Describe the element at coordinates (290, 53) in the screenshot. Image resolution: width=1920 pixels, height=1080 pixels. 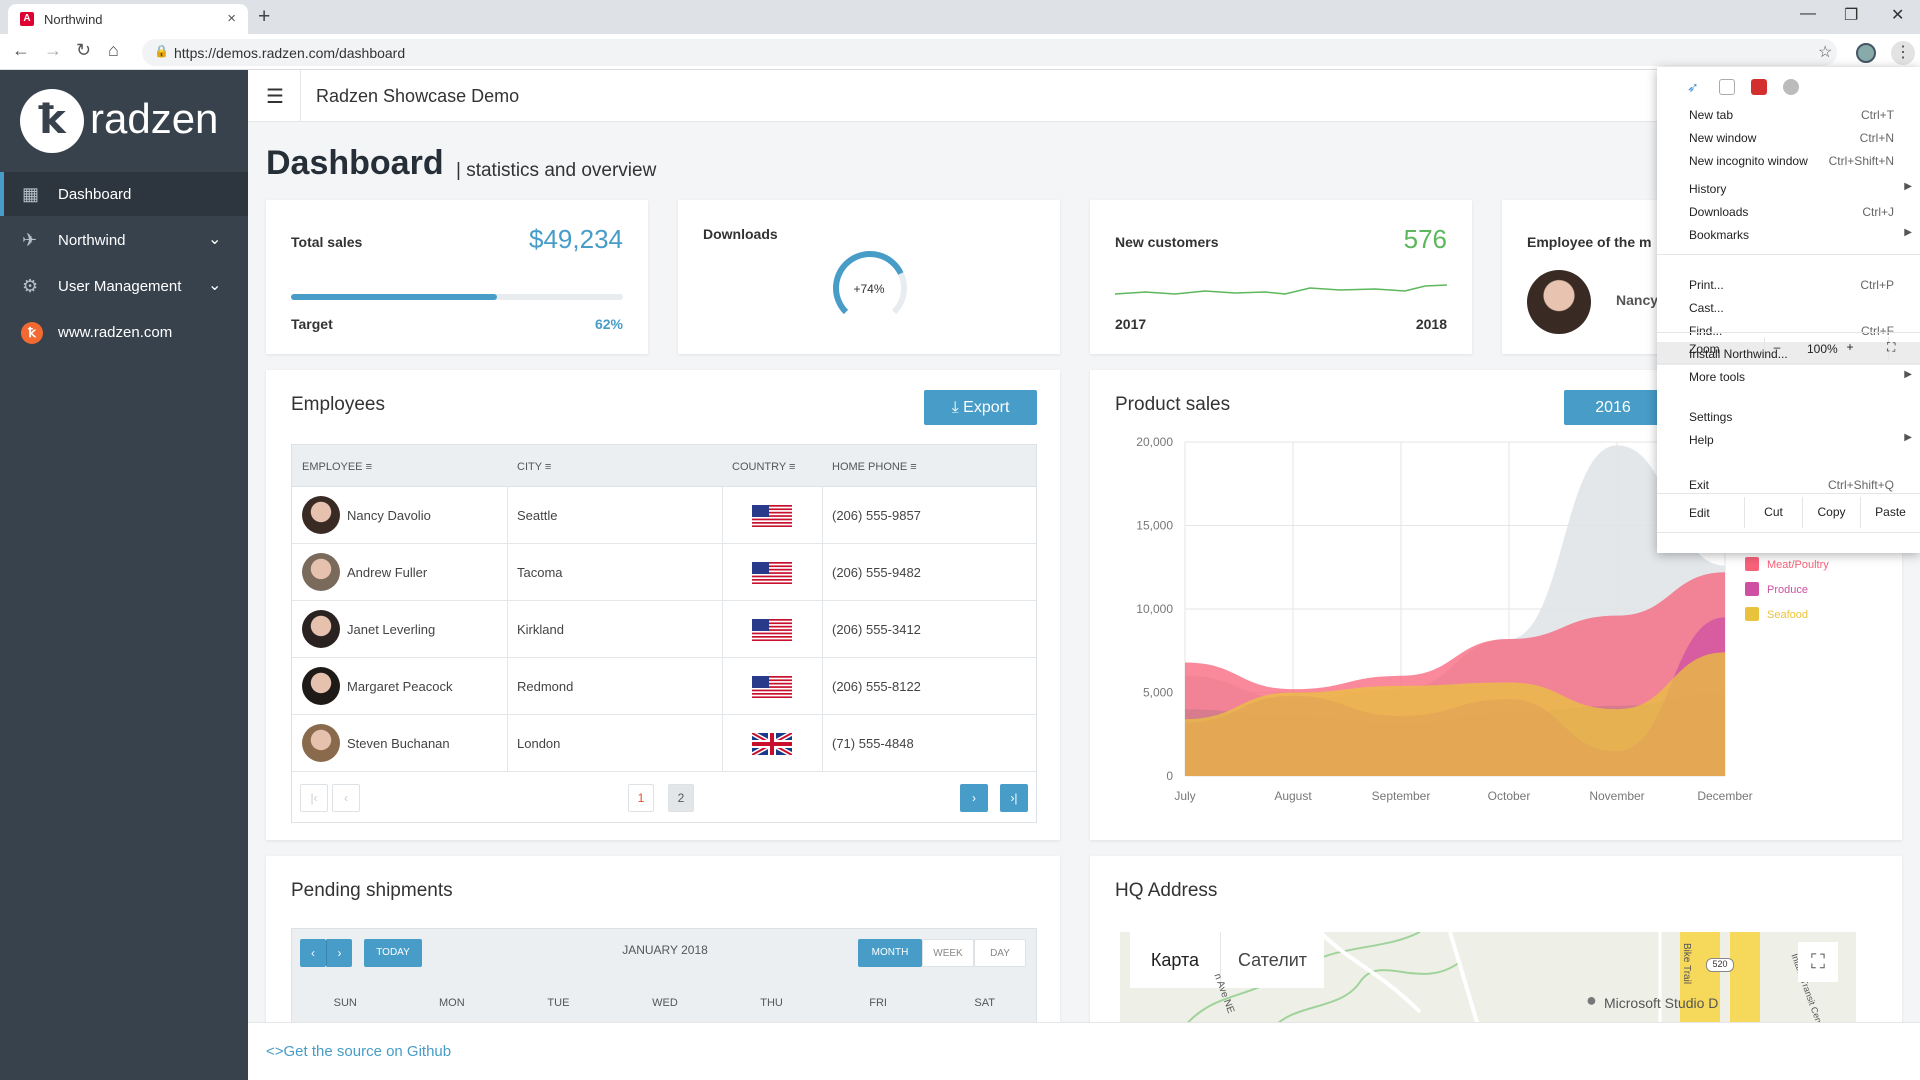
I see `url-text: https://demos.radzen.com/dashboard` at that location.